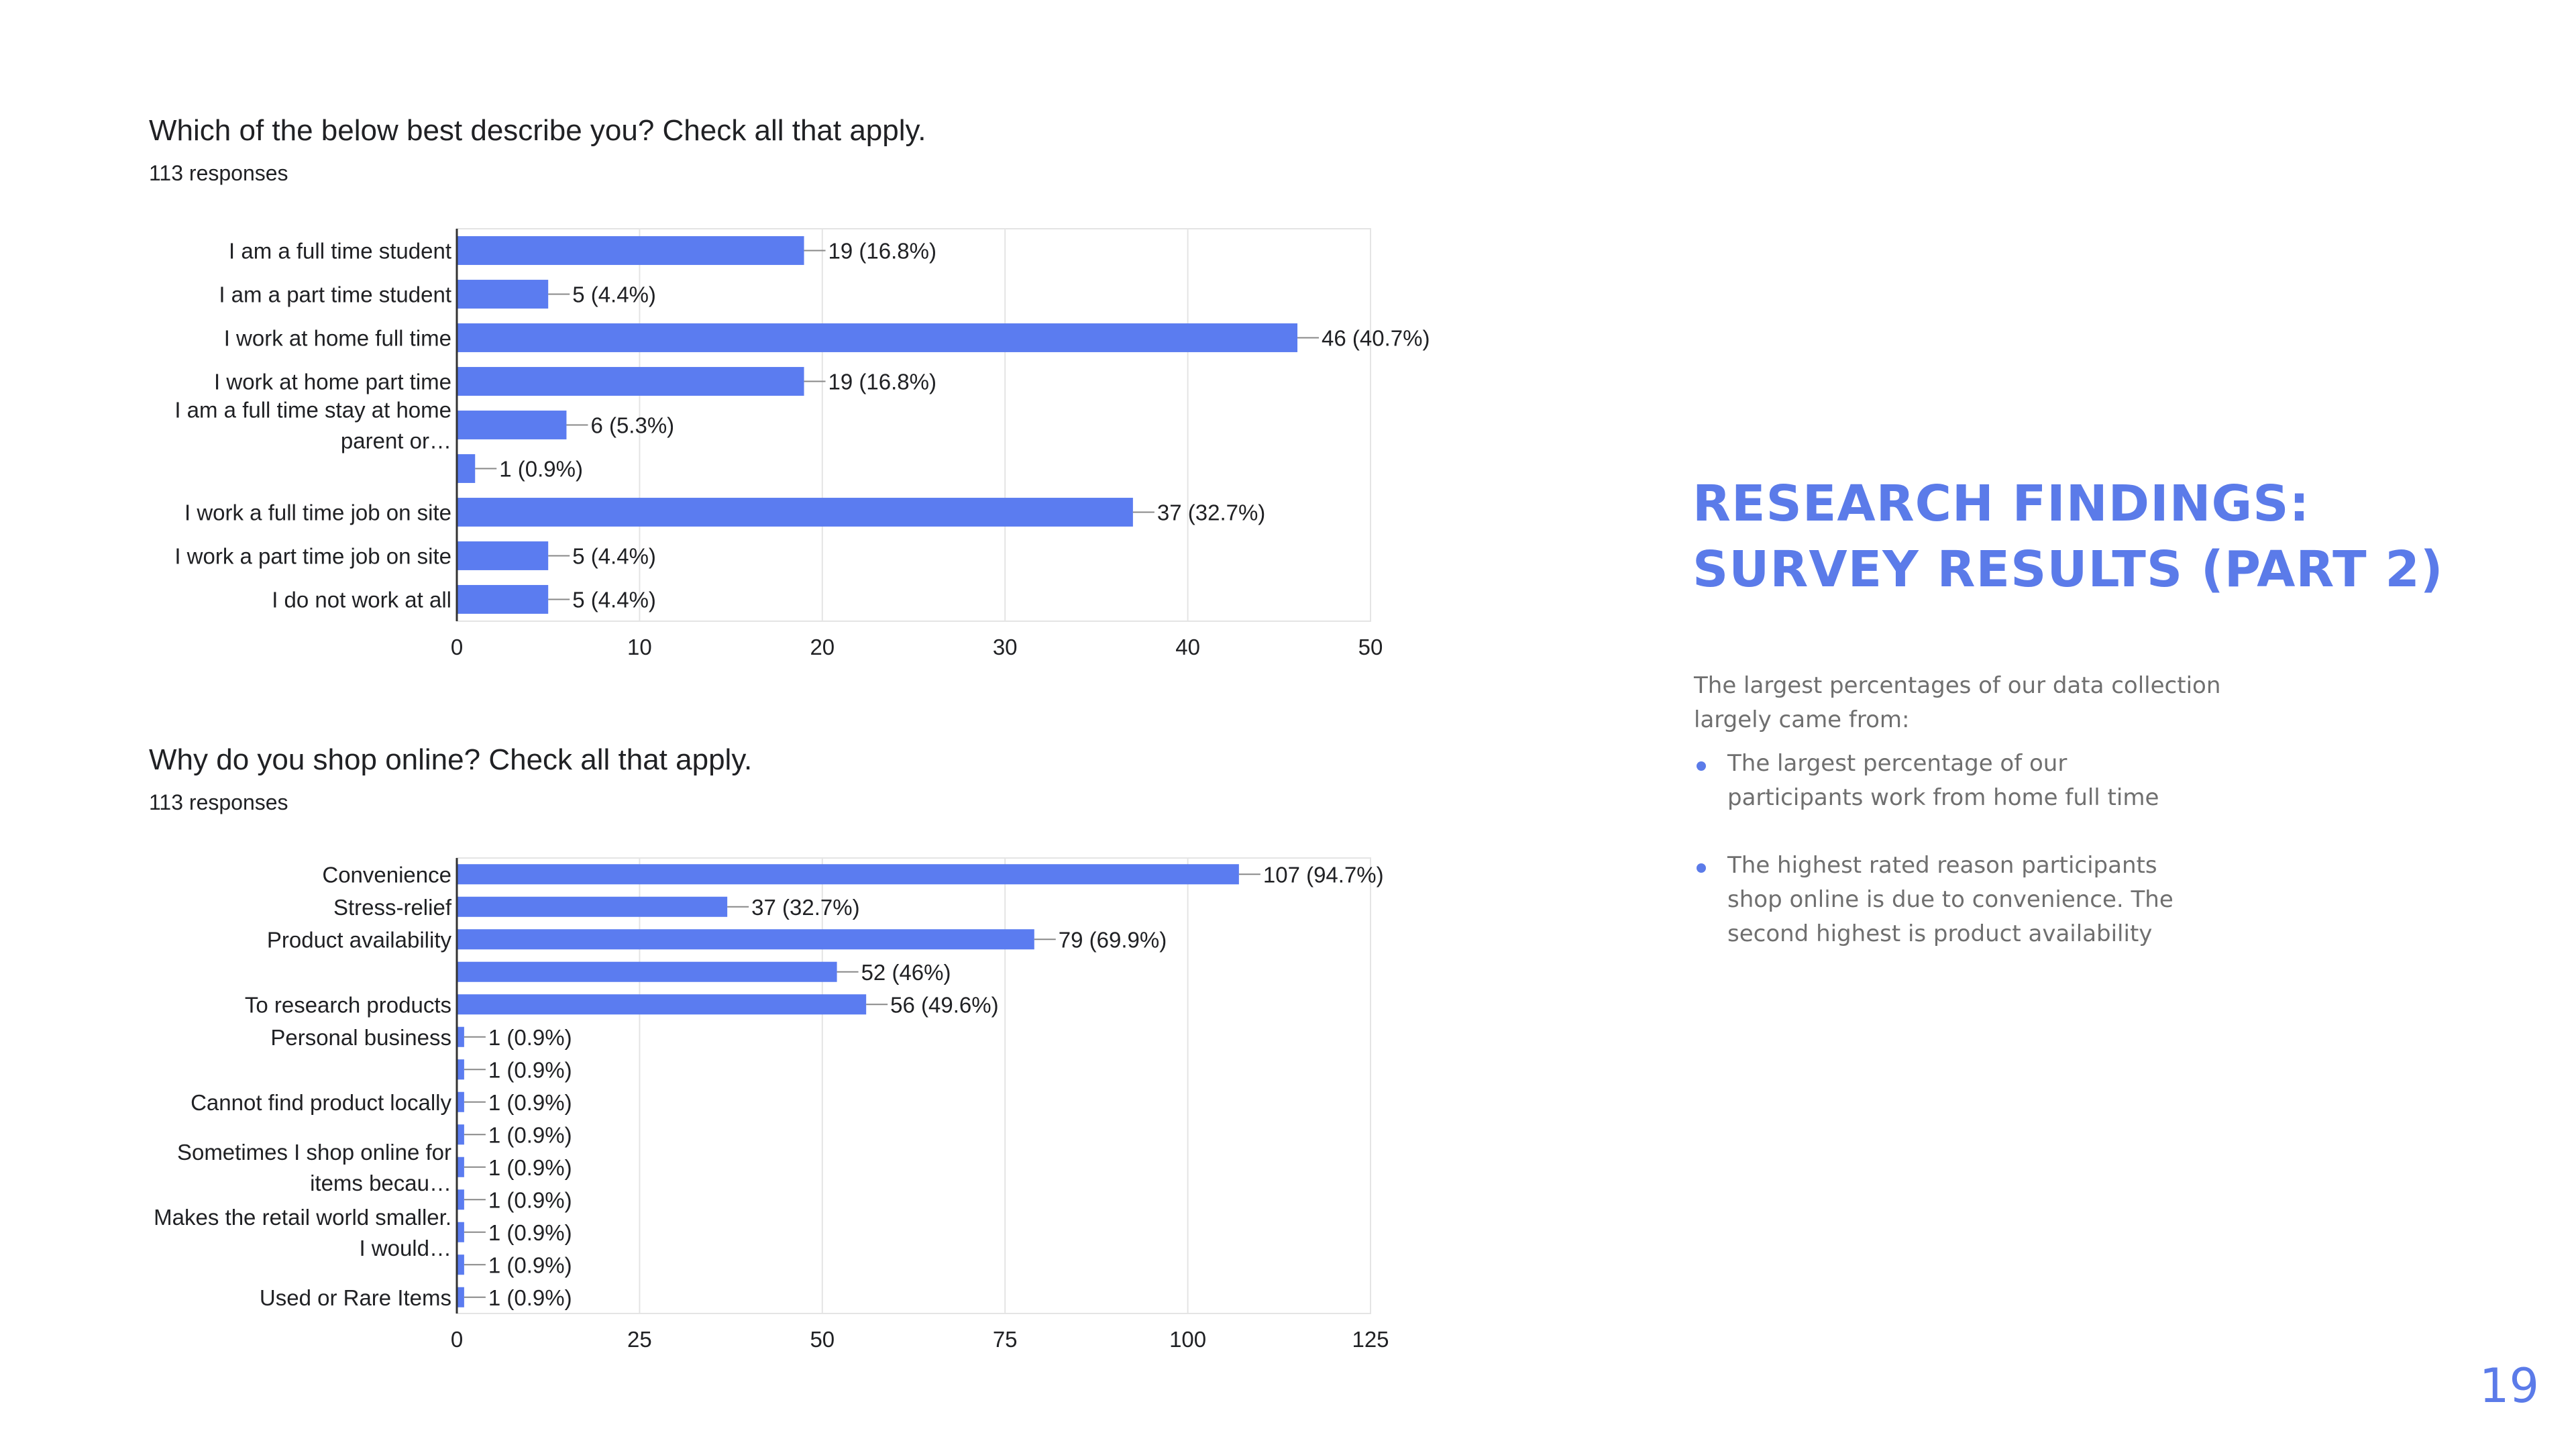 The image size is (2576, 1449). Describe the element at coordinates (944, 1004) in the screenshot. I see `data-label: 56 (49.6%)` at that location.